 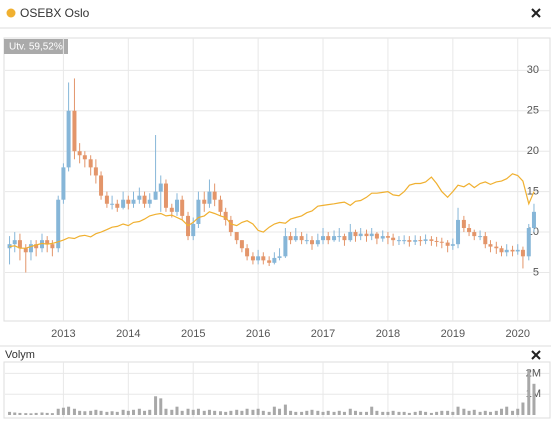 What do you see at coordinates (36, 46) in the screenshot?
I see `annotation-box` at bounding box center [36, 46].